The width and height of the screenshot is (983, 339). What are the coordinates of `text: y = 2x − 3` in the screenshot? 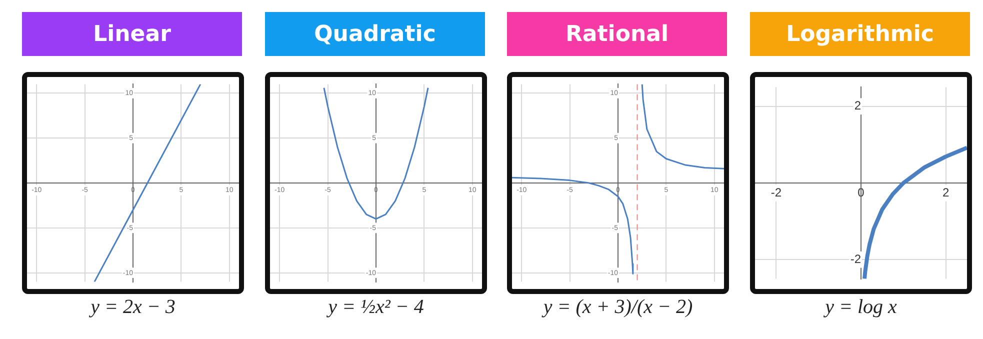 It's located at (132, 307).